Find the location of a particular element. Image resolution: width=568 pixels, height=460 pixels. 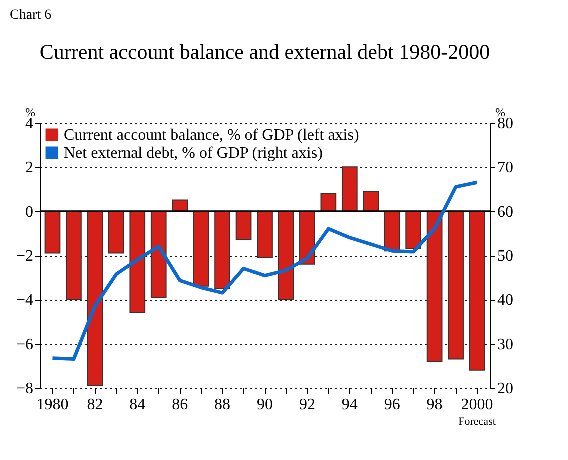

x-tick-label: 88 is located at coordinates (222, 405).